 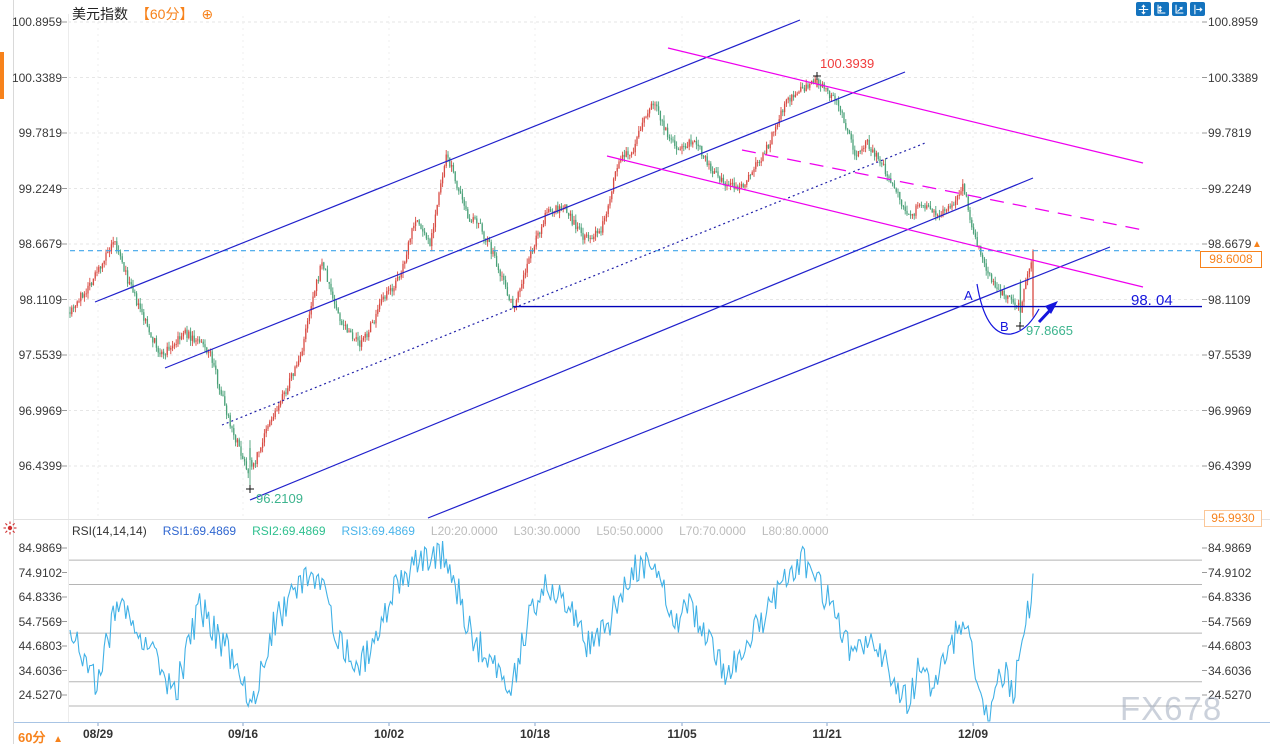 What do you see at coordinates (1161, 9) in the screenshot?
I see `y-axis-scale-icon` at bounding box center [1161, 9].